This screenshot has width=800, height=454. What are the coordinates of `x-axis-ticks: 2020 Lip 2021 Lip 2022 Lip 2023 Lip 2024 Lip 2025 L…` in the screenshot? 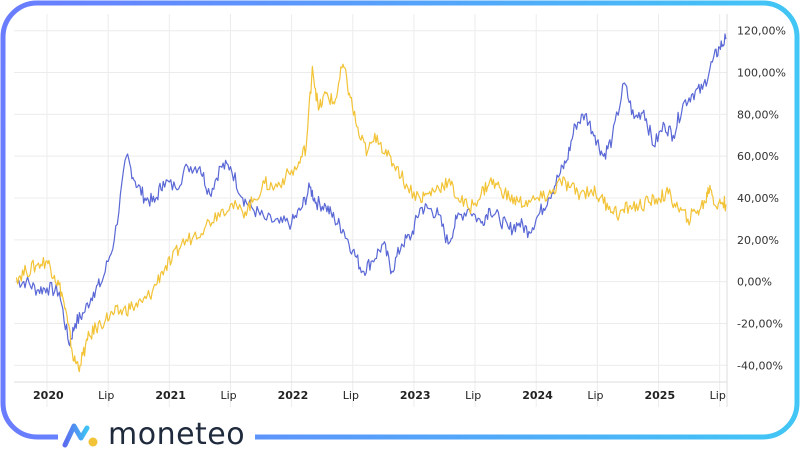 It's located at (379, 395).